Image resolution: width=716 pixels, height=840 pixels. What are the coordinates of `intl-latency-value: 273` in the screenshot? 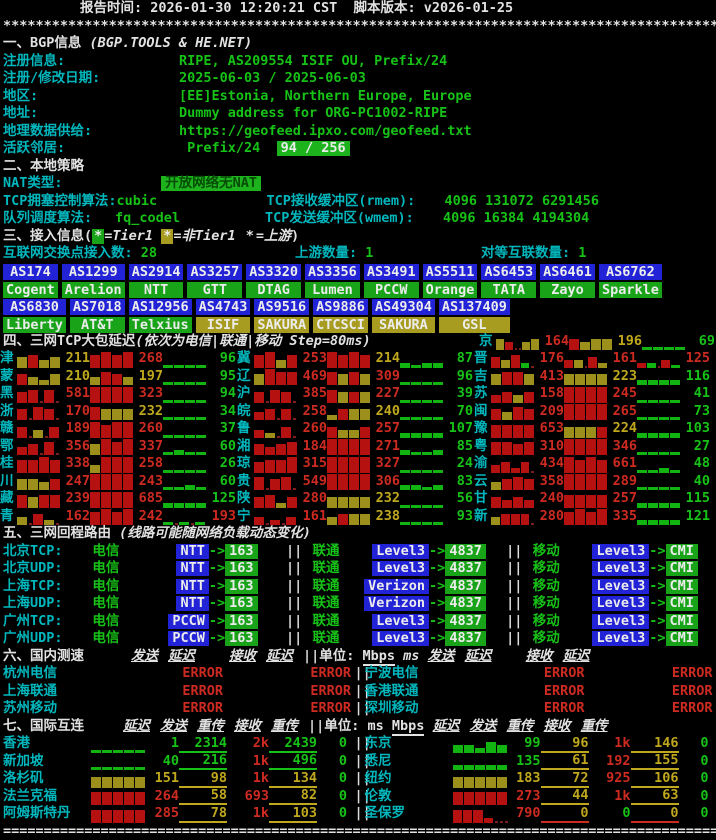 It's located at (525, 797).